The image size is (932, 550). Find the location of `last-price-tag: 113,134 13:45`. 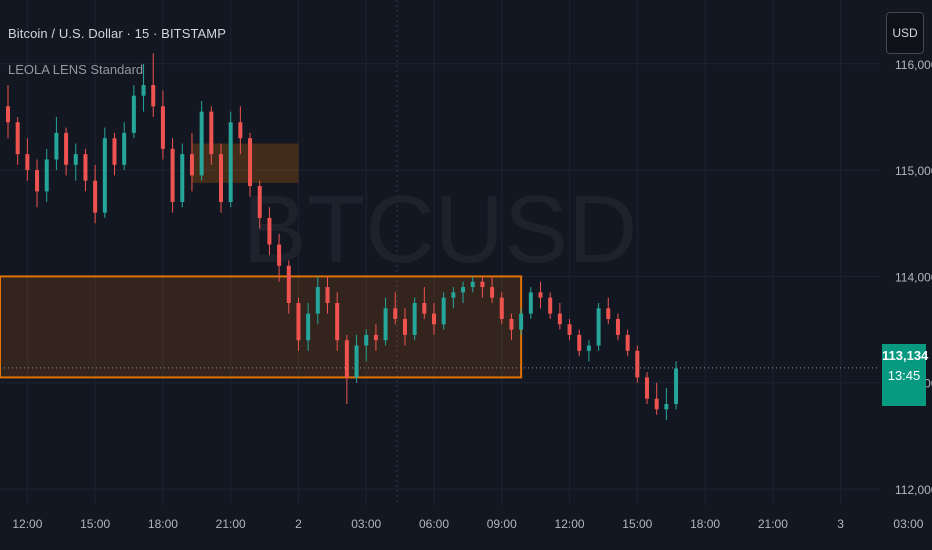

last-price-tag: 113,134 13:45 is located at coordinates (905, 375).